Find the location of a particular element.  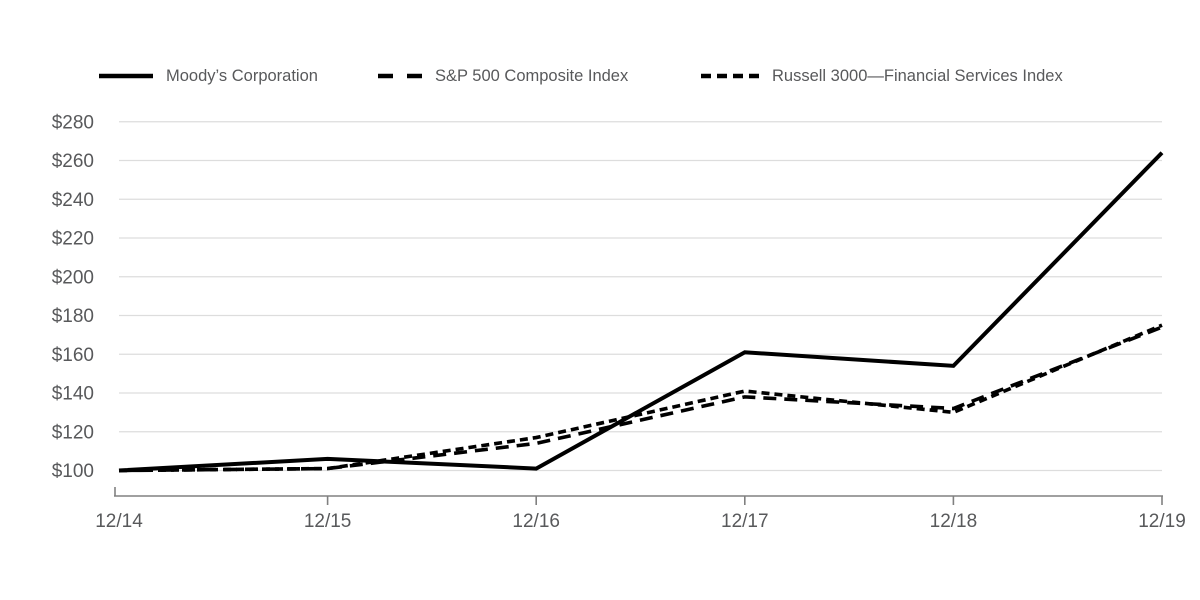

legend-item-russell: Russell 3000—Financial Services Index is located at coordinates (881, 76).